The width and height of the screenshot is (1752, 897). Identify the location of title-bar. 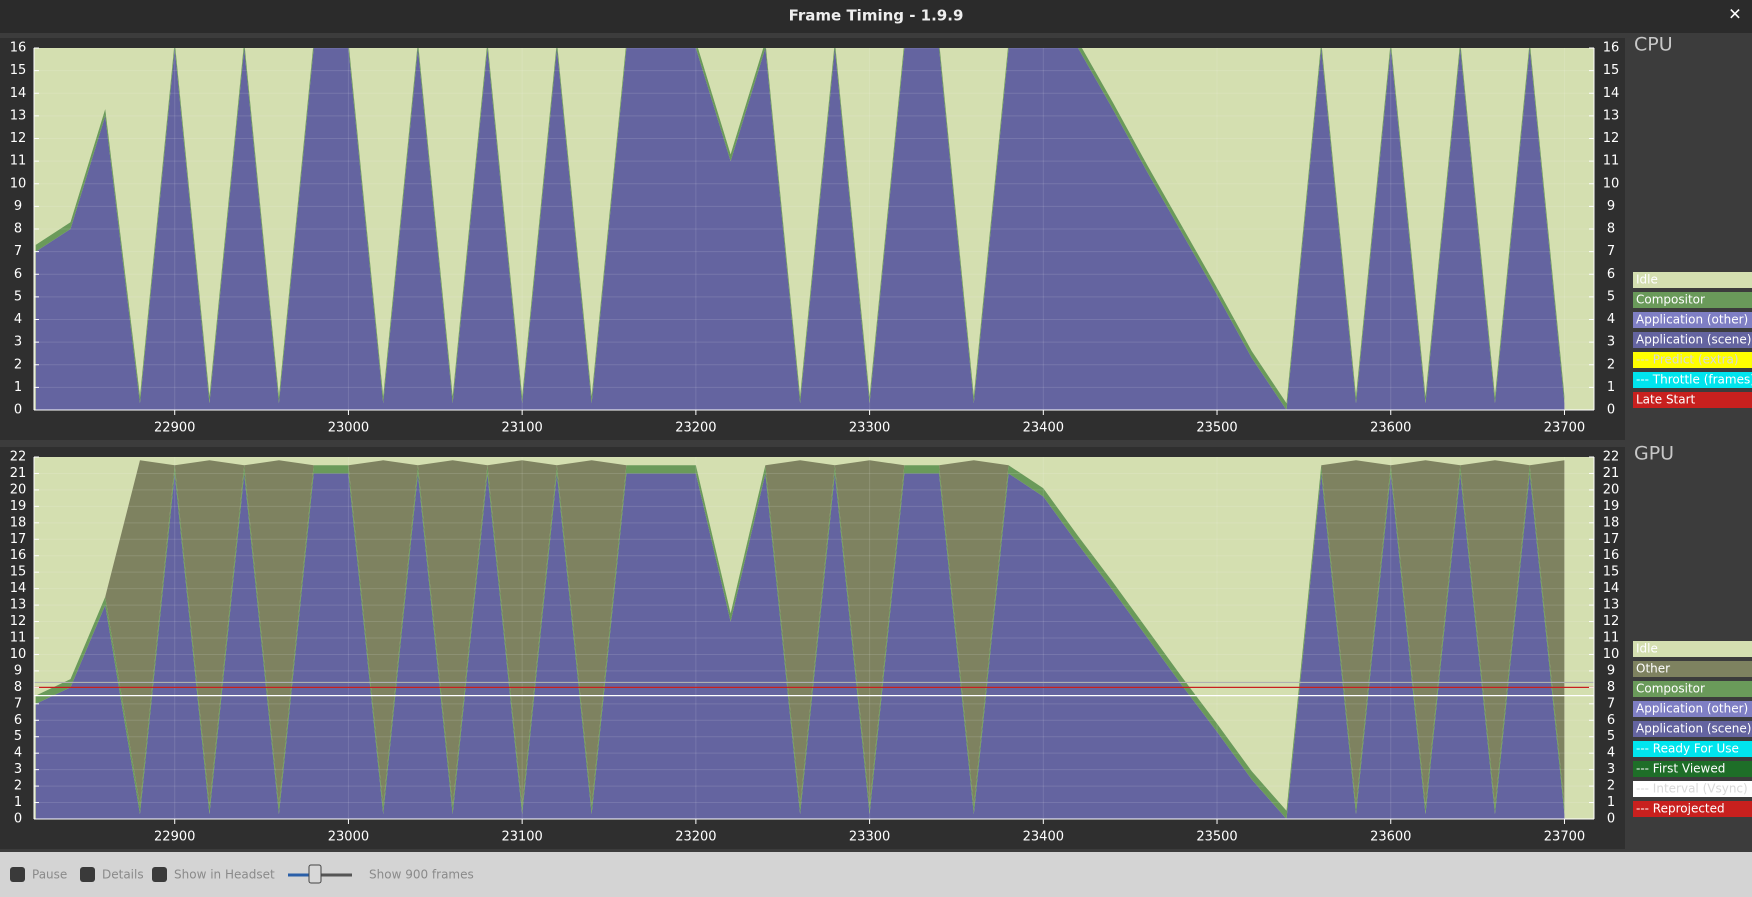
(876, 16).